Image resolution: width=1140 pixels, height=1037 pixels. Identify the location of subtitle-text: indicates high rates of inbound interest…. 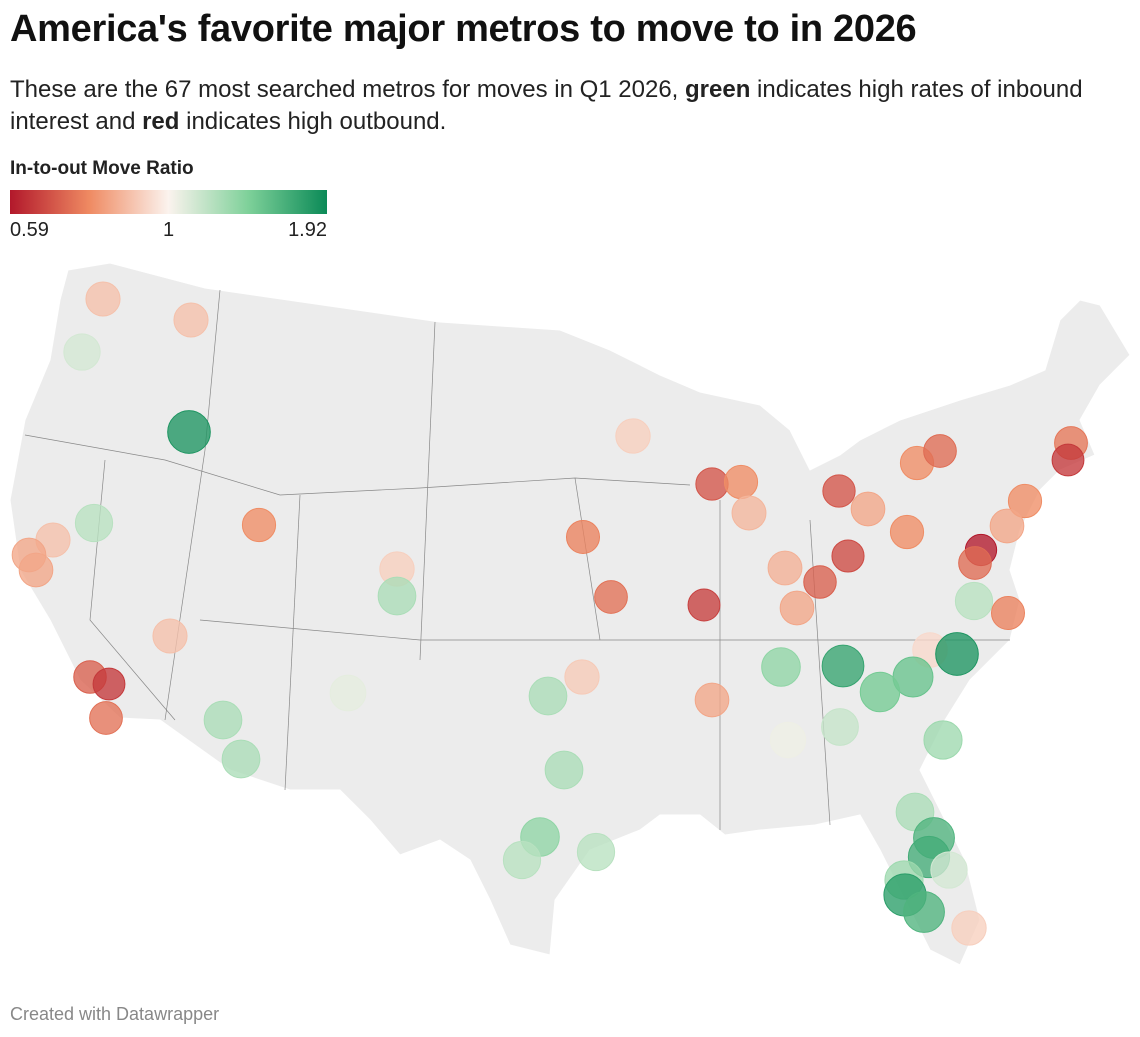
(546, 105).